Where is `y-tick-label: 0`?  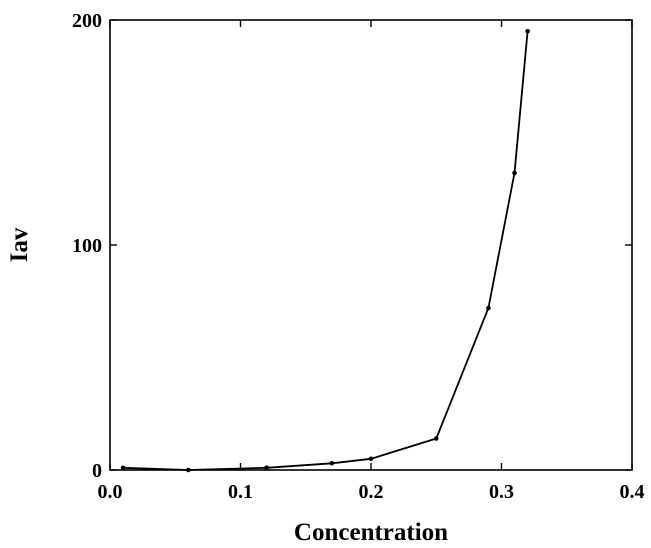 y-tick-label: 0 is located at coordinates (97, 471).